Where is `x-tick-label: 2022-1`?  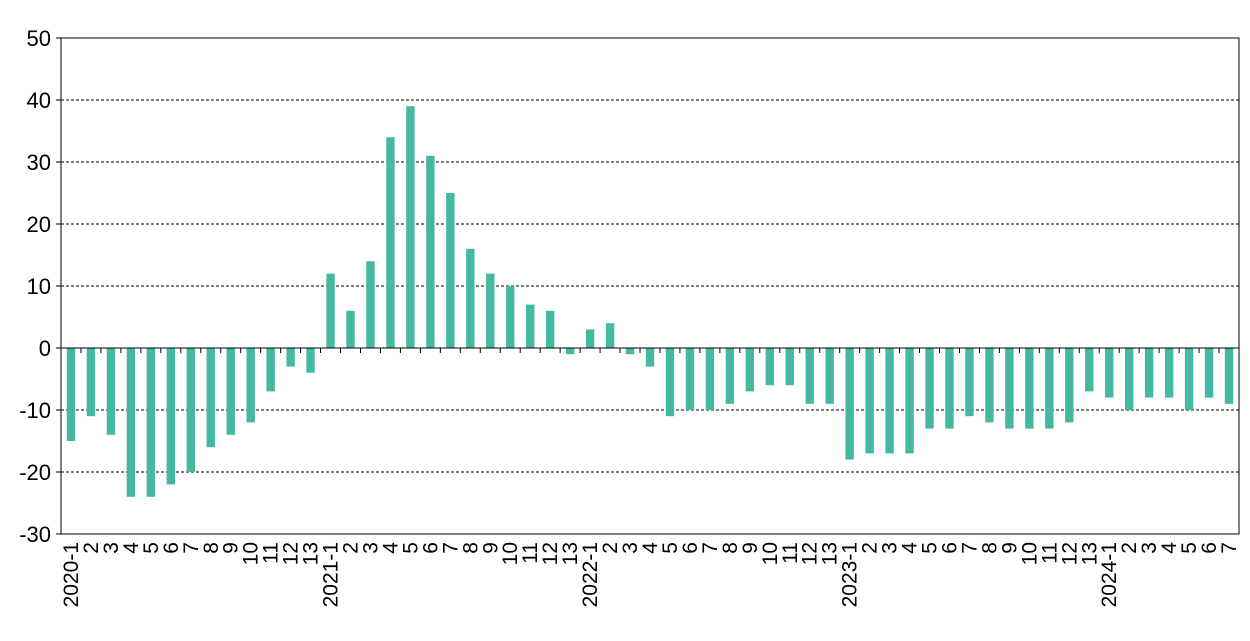
x-tick-label: 2022-1 is located at coordinates (590, 574).